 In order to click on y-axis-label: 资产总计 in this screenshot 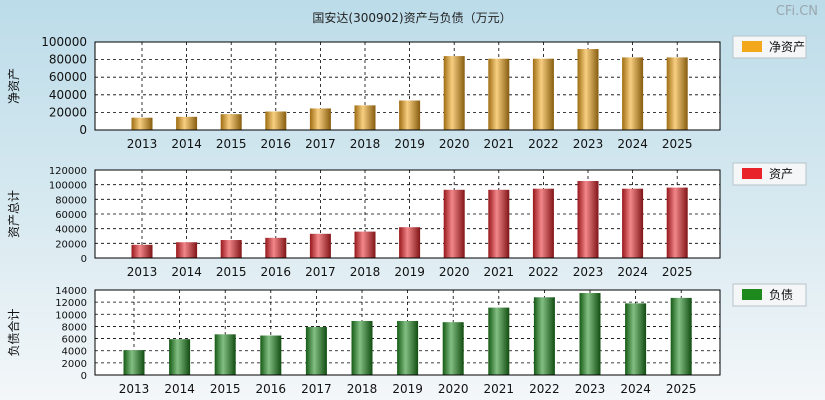, I will do `click(14, 214)`.